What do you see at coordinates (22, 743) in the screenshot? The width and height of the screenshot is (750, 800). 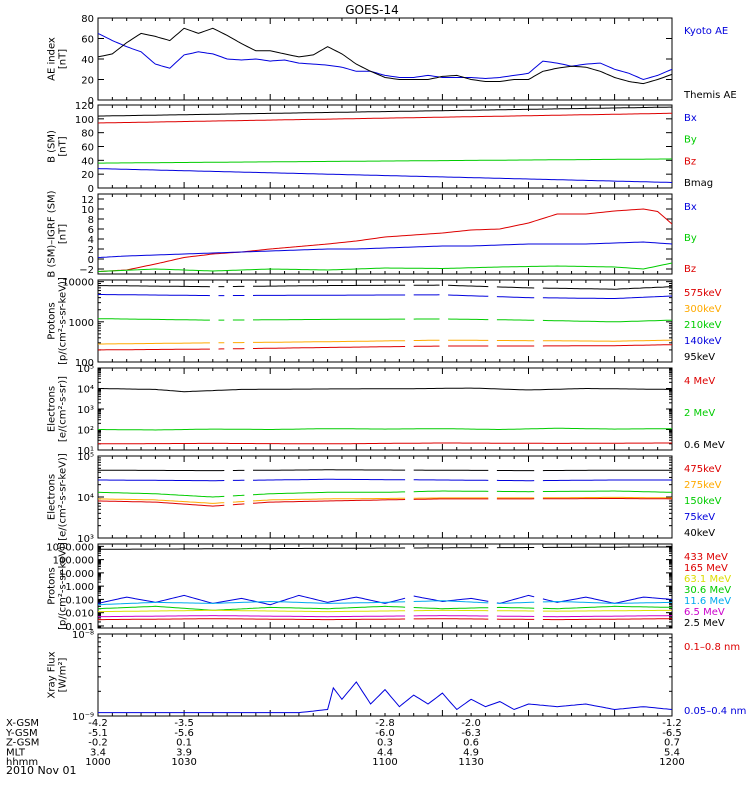 I see `orbit-row-label: Z-GSM` at bounding box center [22, 743].